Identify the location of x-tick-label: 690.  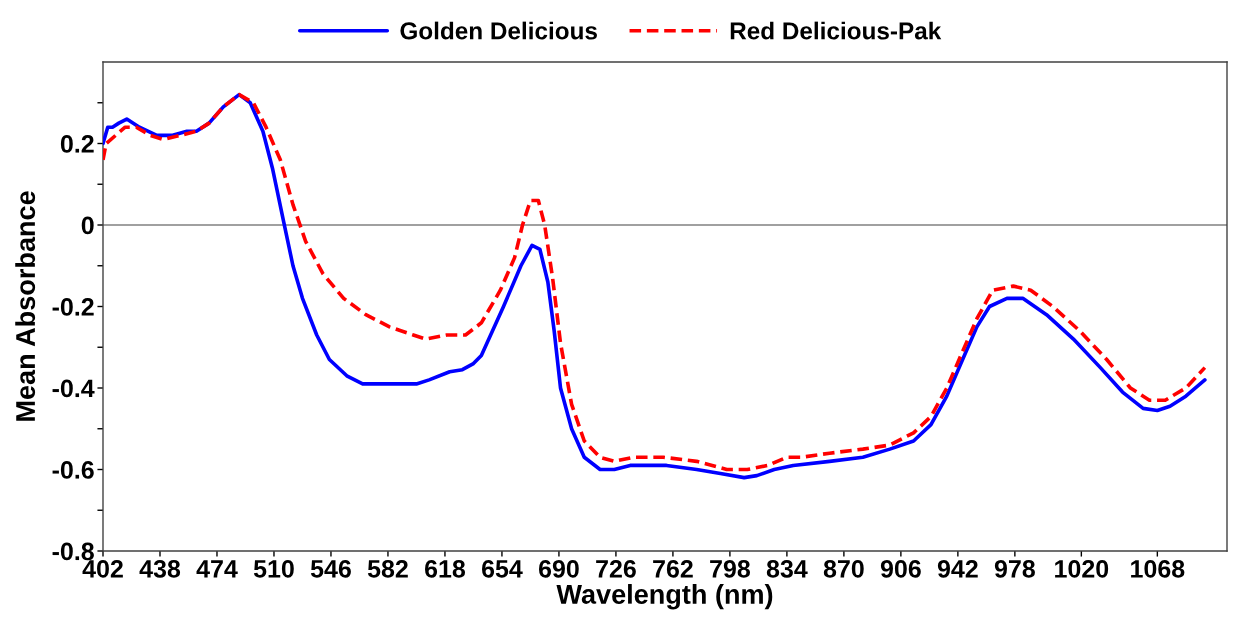
(558, 568).